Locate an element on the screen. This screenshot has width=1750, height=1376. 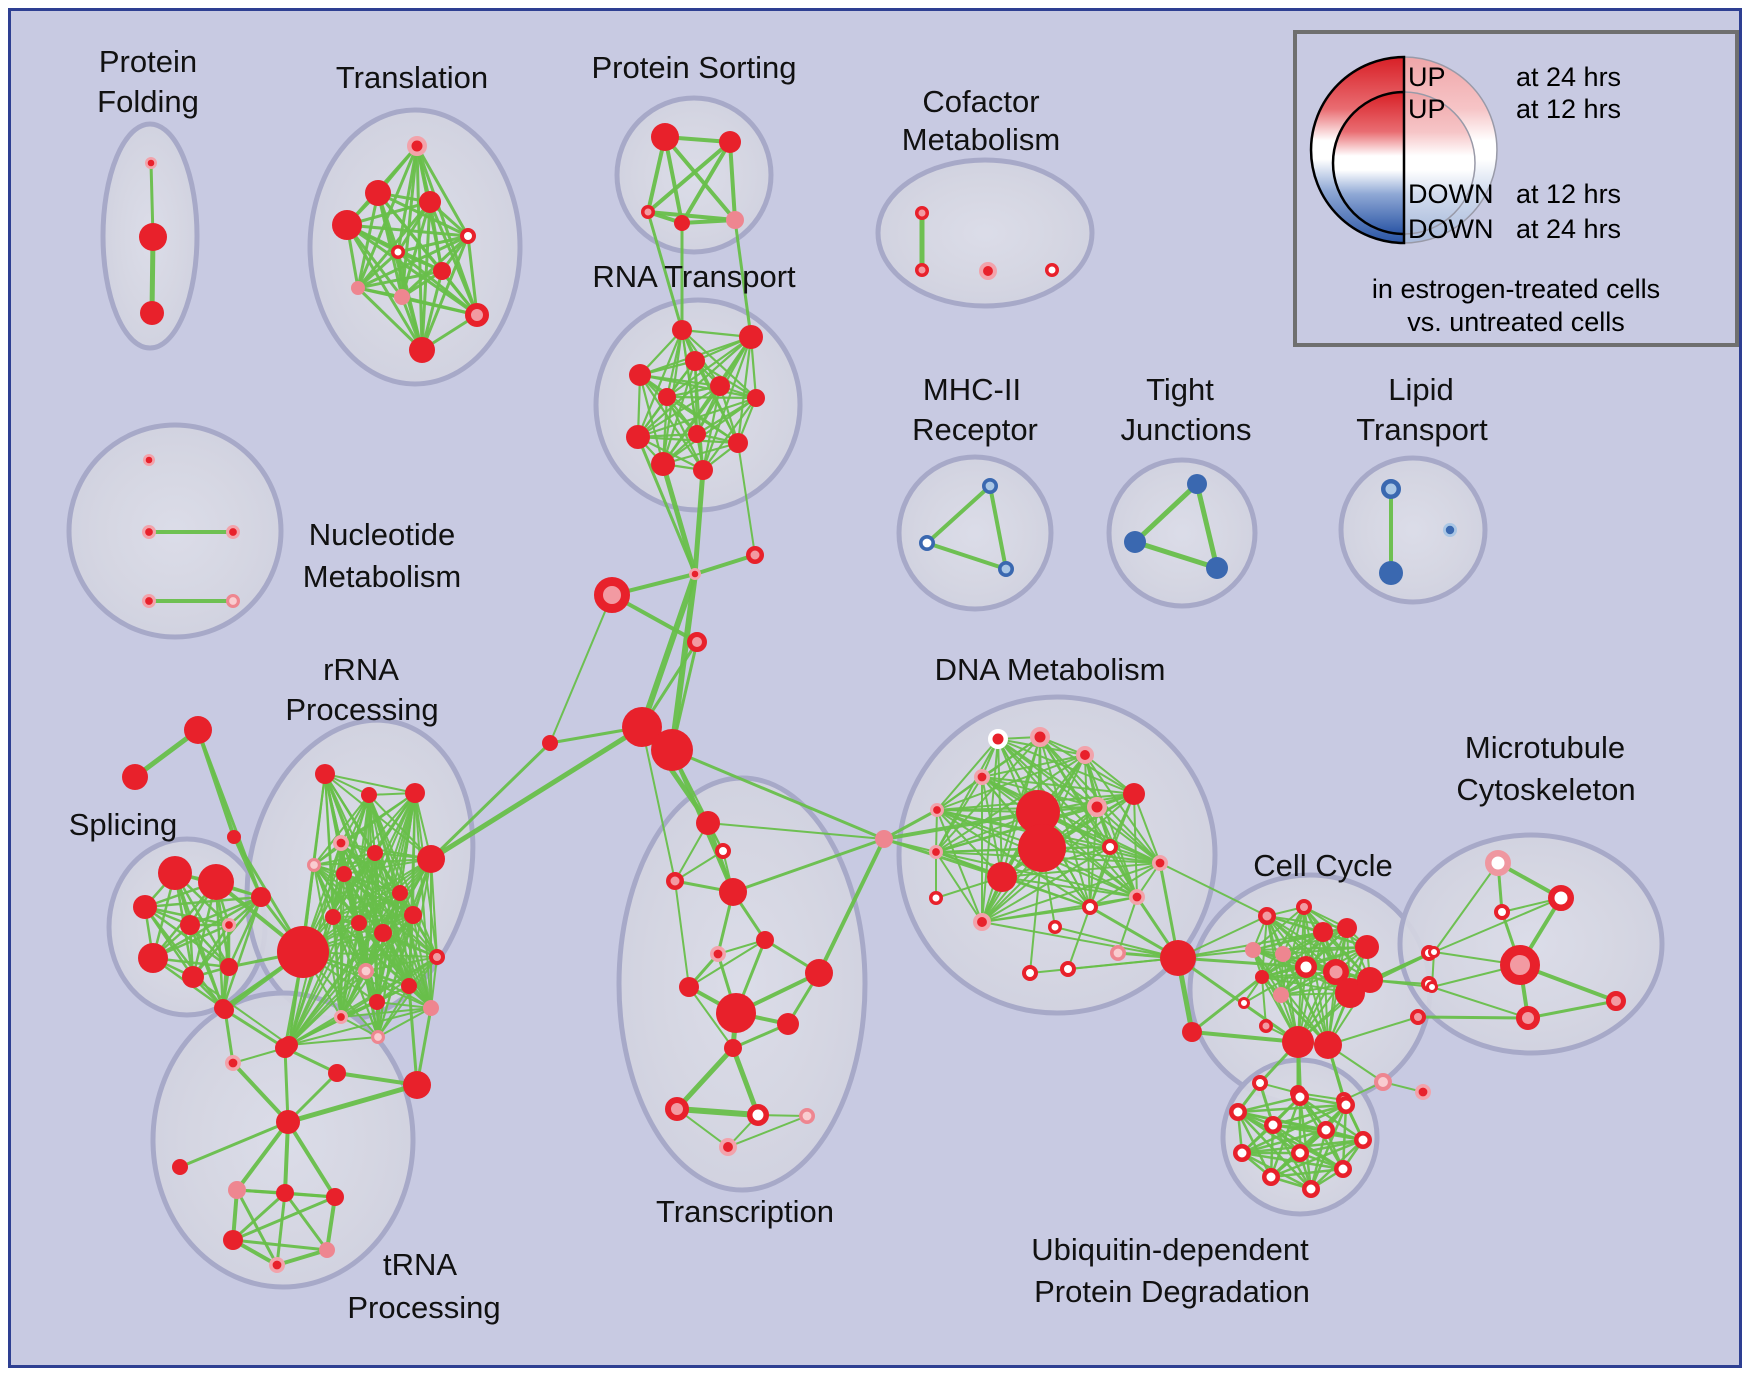
cluster-label: Nucleotide is located at coordinates (382, 534).